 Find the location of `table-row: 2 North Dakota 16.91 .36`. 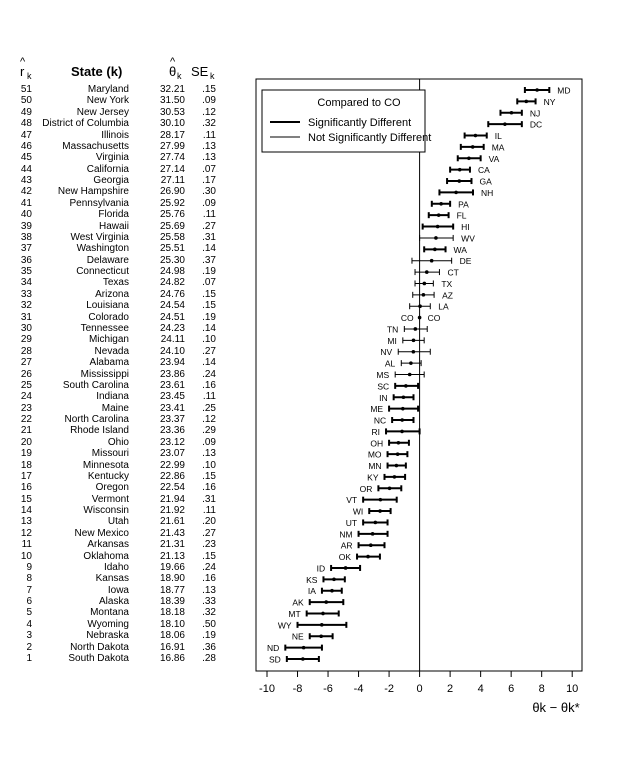

table-row: 2 North Dakota 16.91 .36 is located at coordinates (125, 647).